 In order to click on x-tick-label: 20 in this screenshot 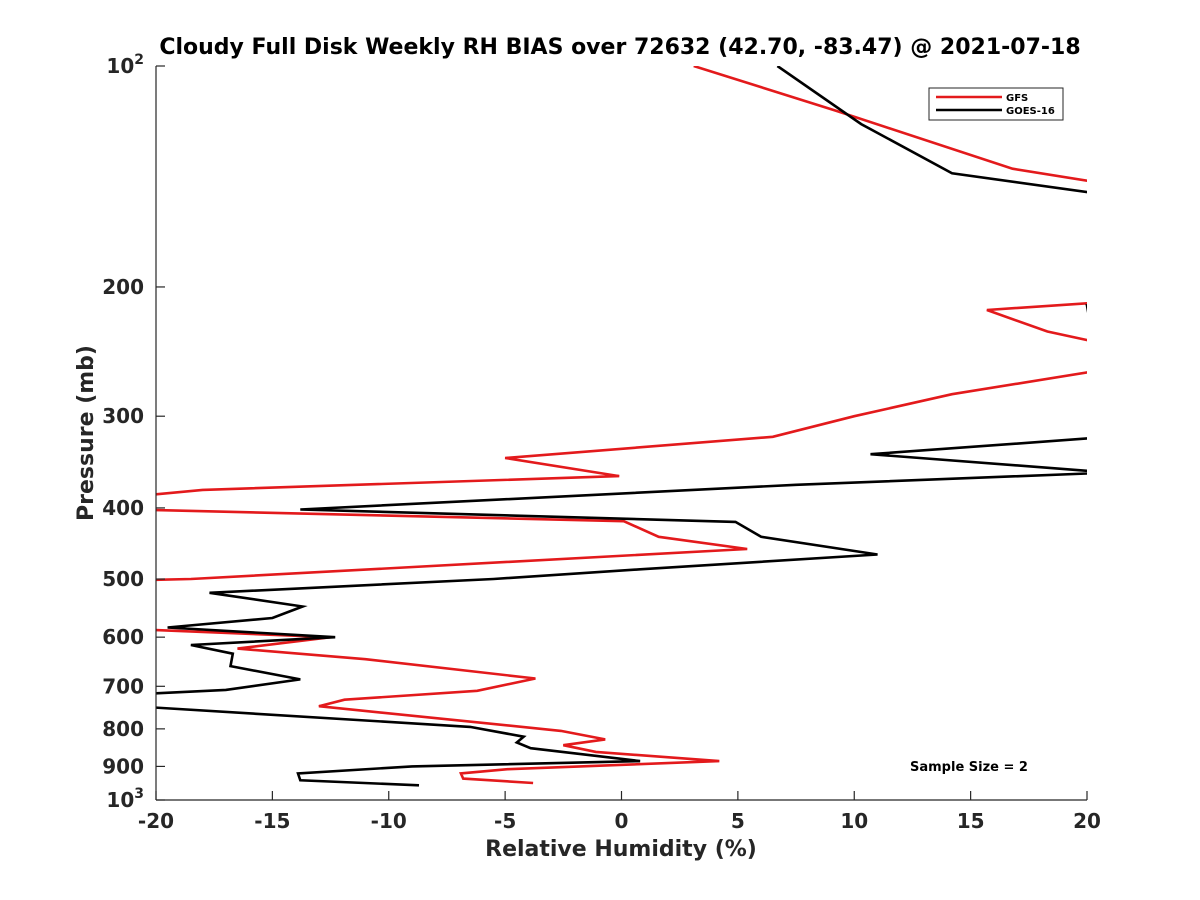, I will do `click(1087, 821)`.